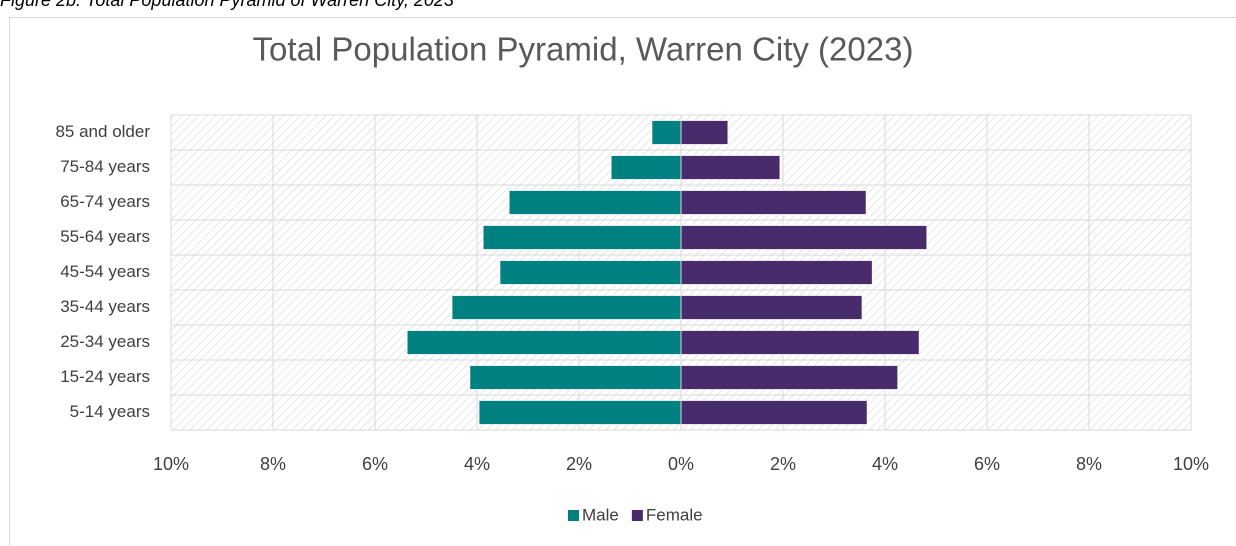 This screenshot has width=1236, height=546. What do you see at coordinates (600, 514) in the screenshot?
I see `legend-label: Male` at bounding box center [600, 514].